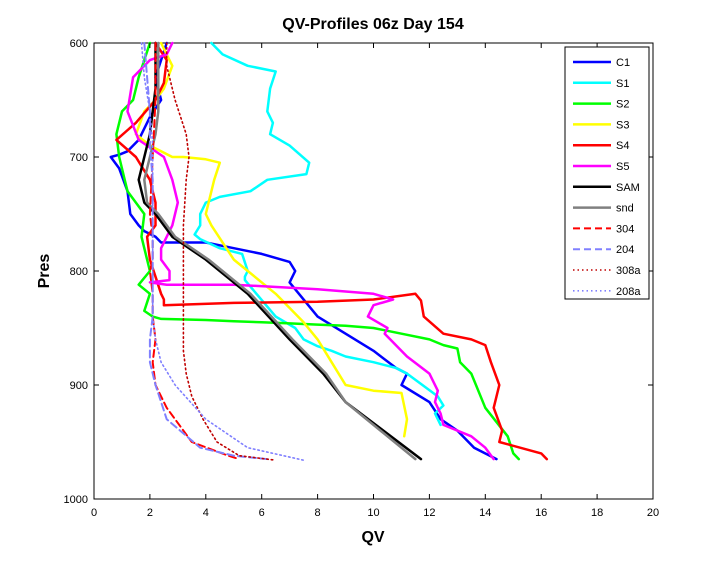 Image resolution: width=721 pixels, height=562 pixels. What do you see at coordinates (372, 537) in the screenshot?
I see `x-axis-label: QV` at bounding box center [372, 537].